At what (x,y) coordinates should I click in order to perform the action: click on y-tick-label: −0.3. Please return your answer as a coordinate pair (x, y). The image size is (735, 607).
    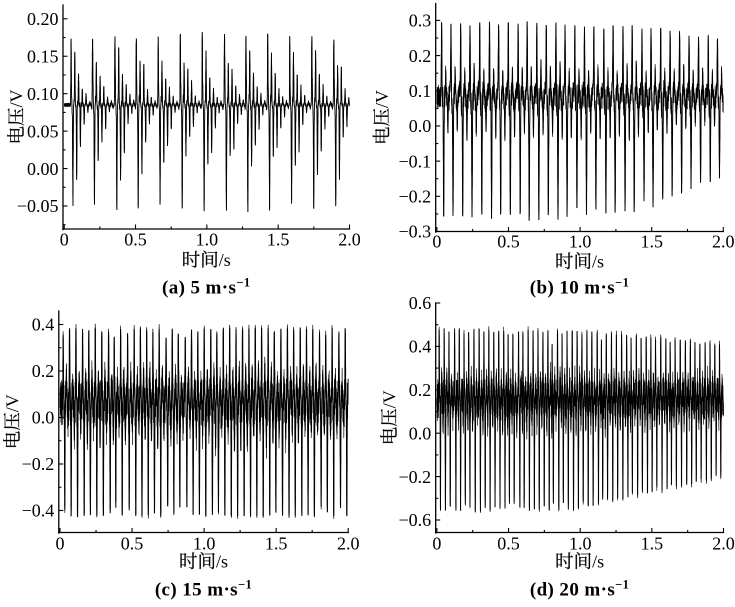
    Looking at the image, I should click on (415, 232).